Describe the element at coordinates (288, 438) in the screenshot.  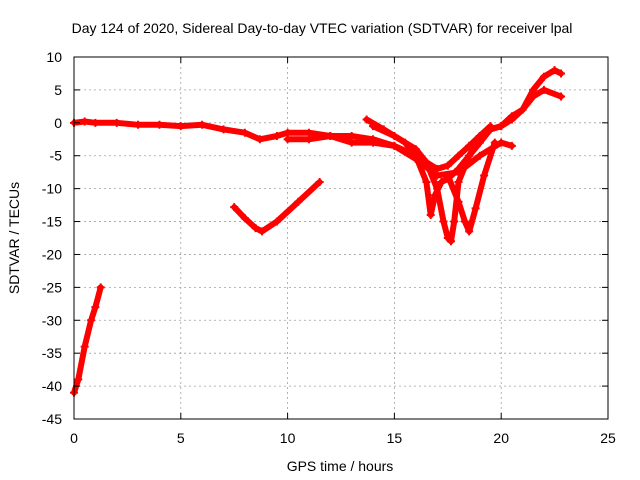
I see `x-tick-label: 10` at that location.